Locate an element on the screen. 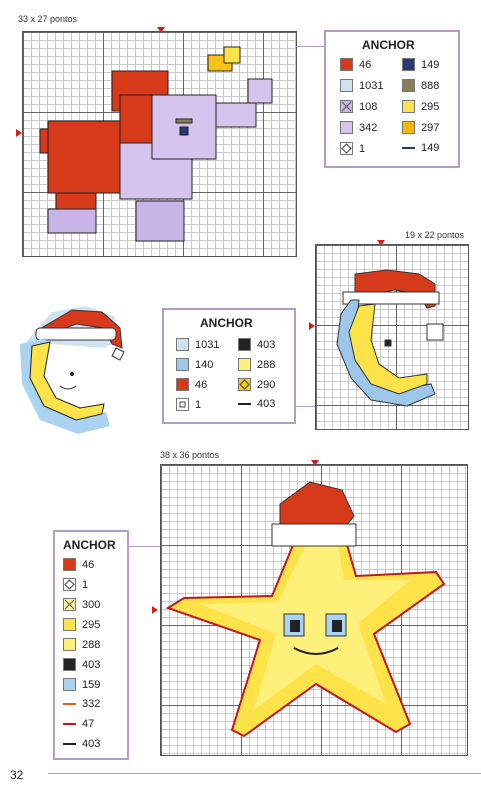 The image size is (481, 800). moon-illustration is located at coordinates (72, 370).